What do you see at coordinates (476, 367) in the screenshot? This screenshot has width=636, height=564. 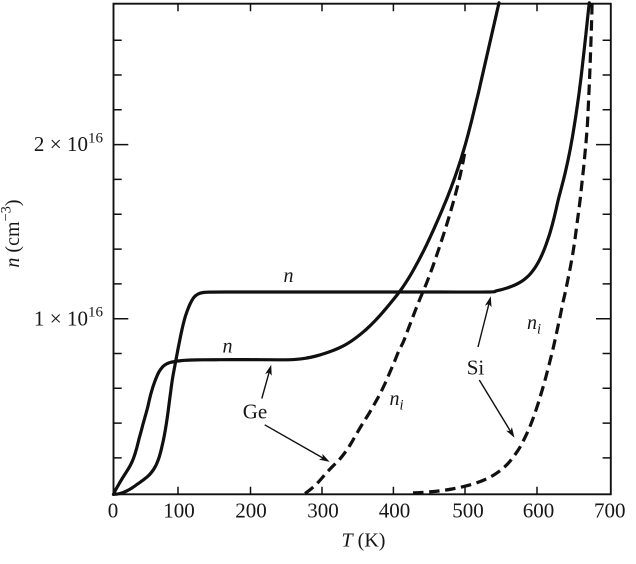 I see `svg-text: Si` at bounding box center [476, 367].